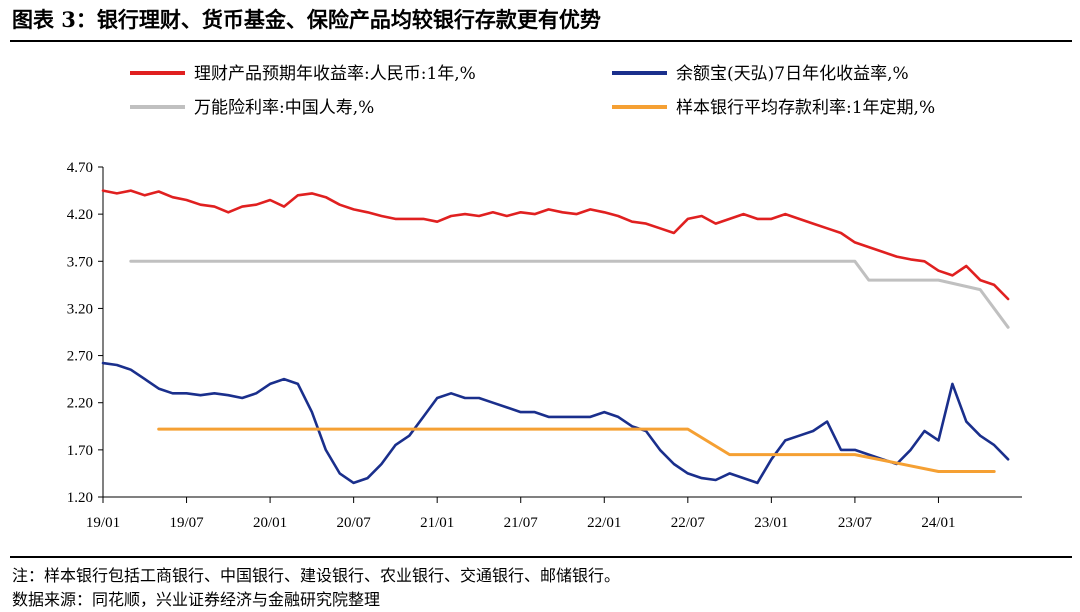 Image resolution: width=1080 pixels, height=612 pixels. I want to click on x-tick-label: 21/01, so click(437, 523).